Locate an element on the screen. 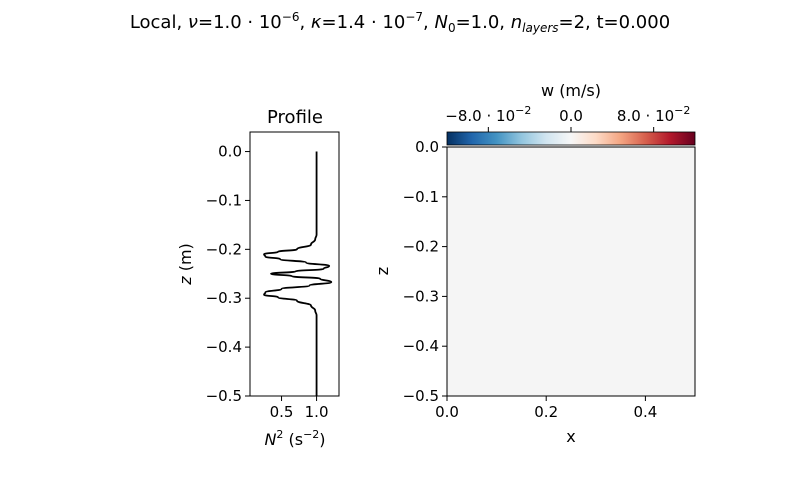 This screenshot has height=500, width=800. field-x-label: x is located at coordinates (570, 436).